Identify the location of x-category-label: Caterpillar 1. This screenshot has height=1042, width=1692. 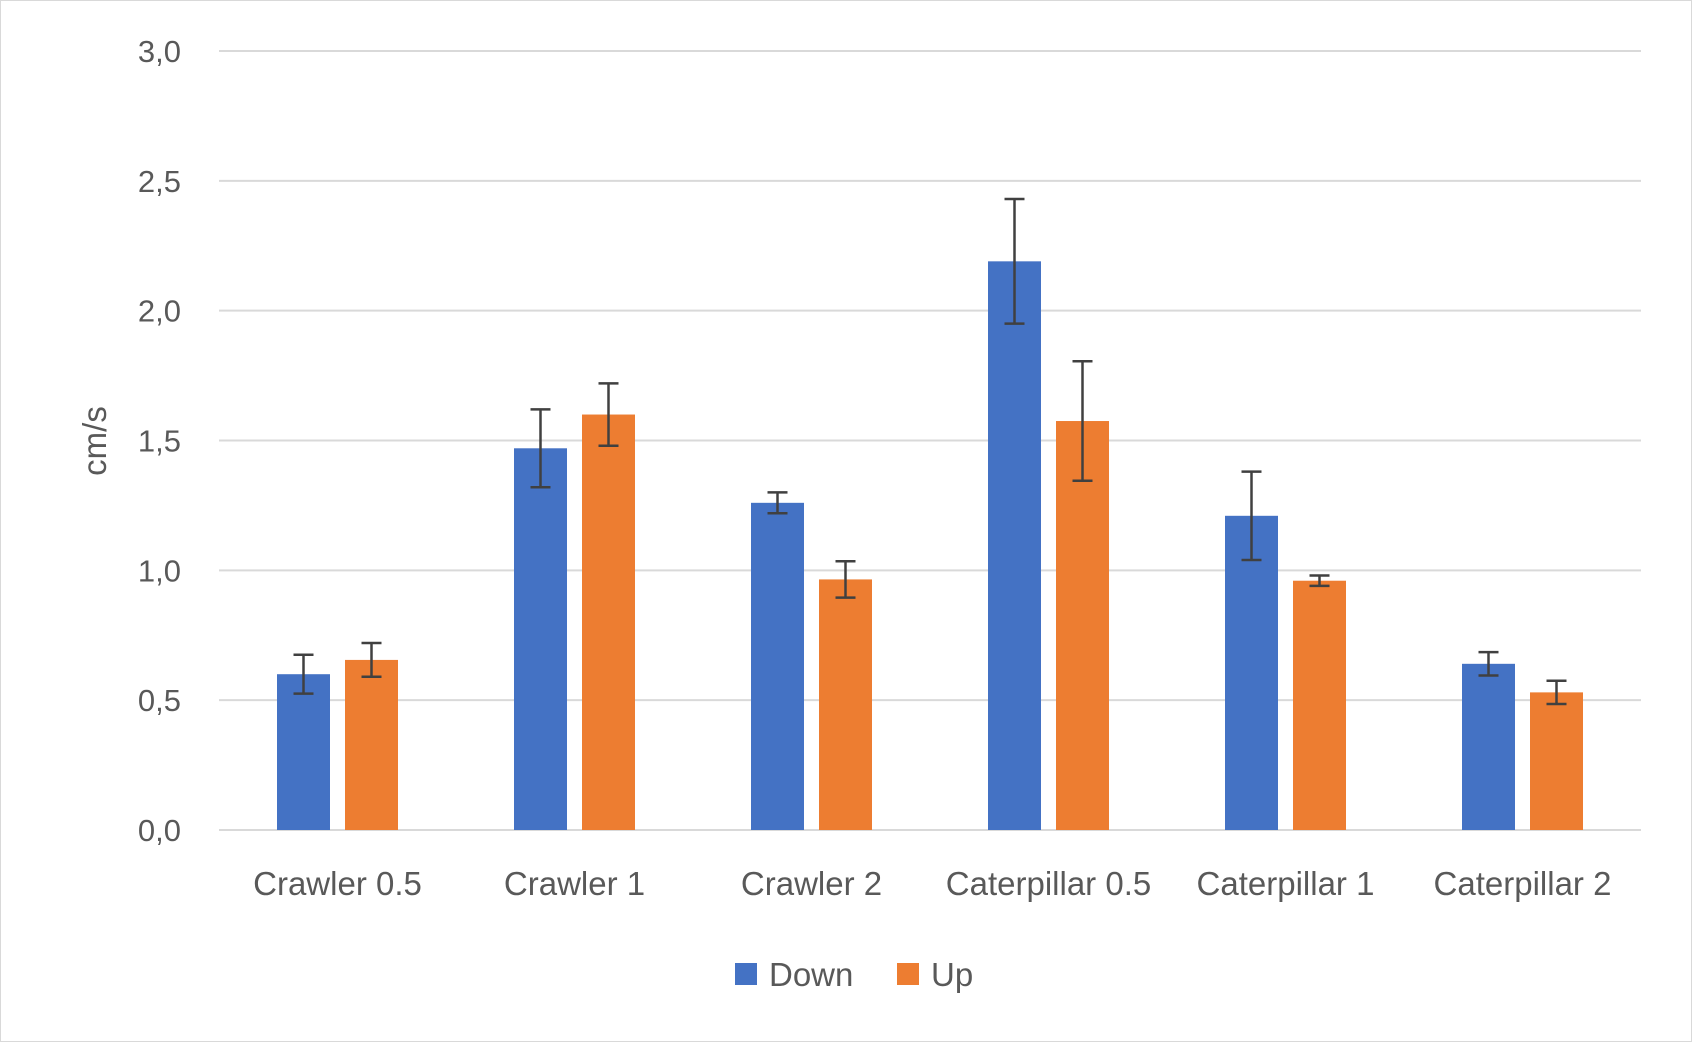
(1286, 883).